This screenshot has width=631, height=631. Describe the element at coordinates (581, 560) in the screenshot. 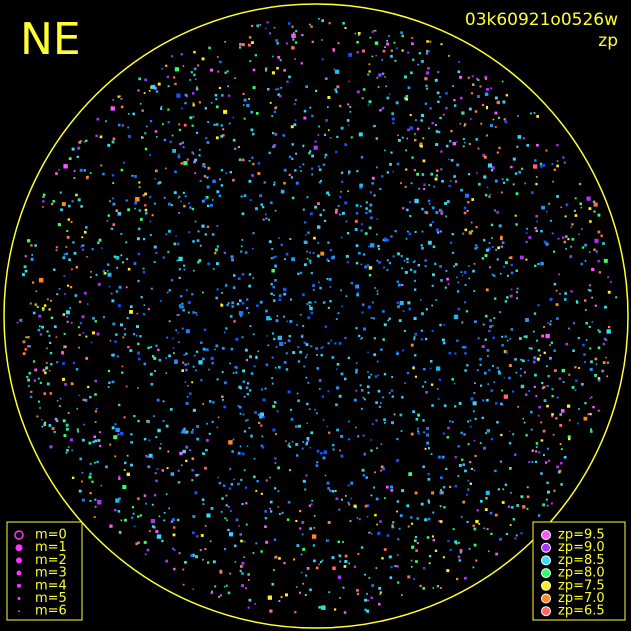

I see `zp-label: zp=8.5` at that location.